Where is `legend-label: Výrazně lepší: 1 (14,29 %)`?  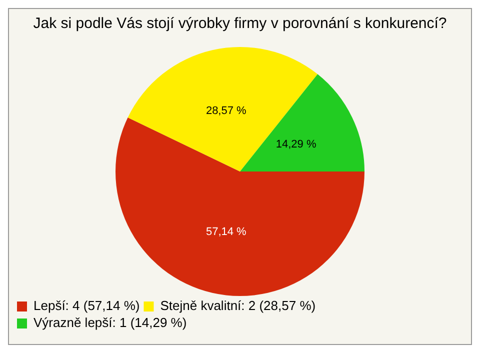
legend-label: Výrazně lepší: 1 (14,29 %) is located at coordinates (110, 322).